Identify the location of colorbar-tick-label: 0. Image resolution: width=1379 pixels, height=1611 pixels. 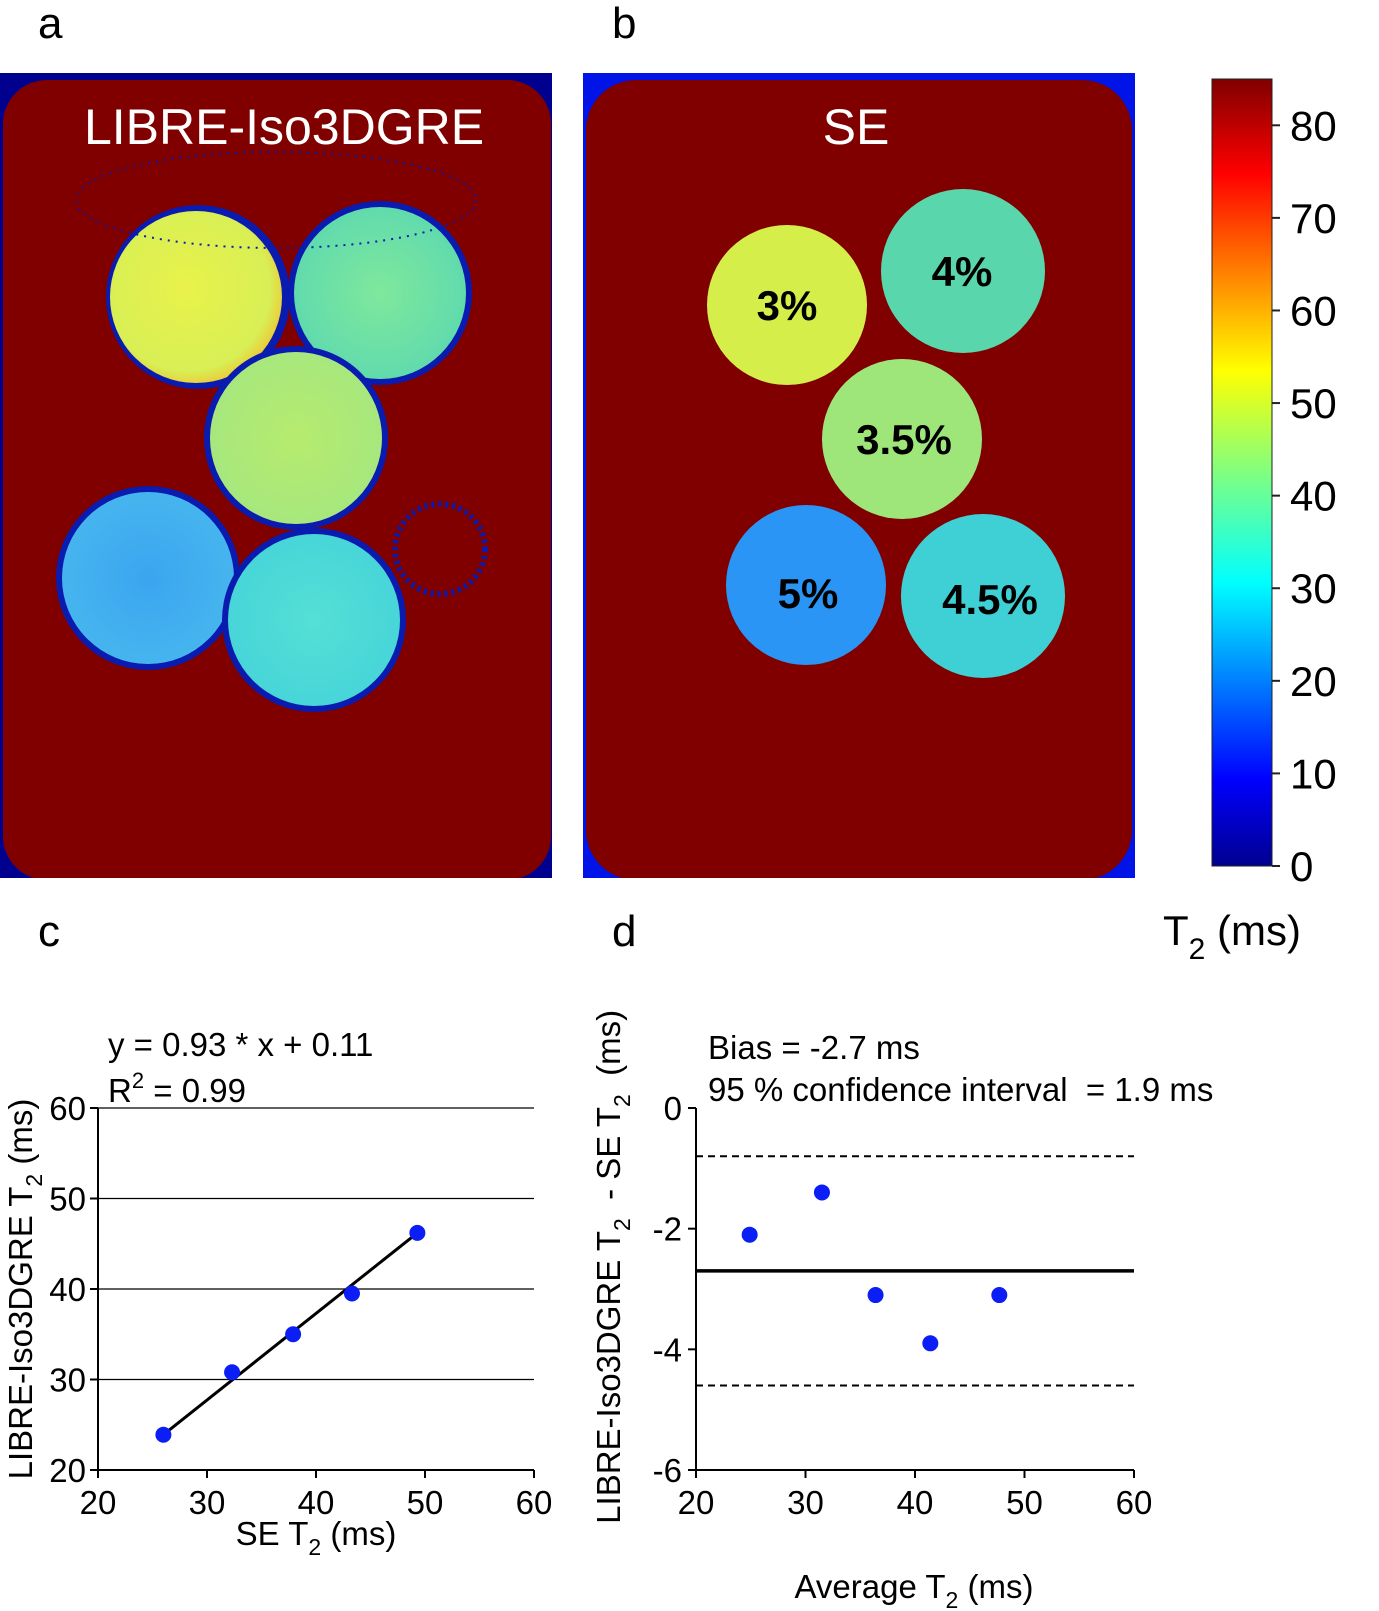
(1301, 866).